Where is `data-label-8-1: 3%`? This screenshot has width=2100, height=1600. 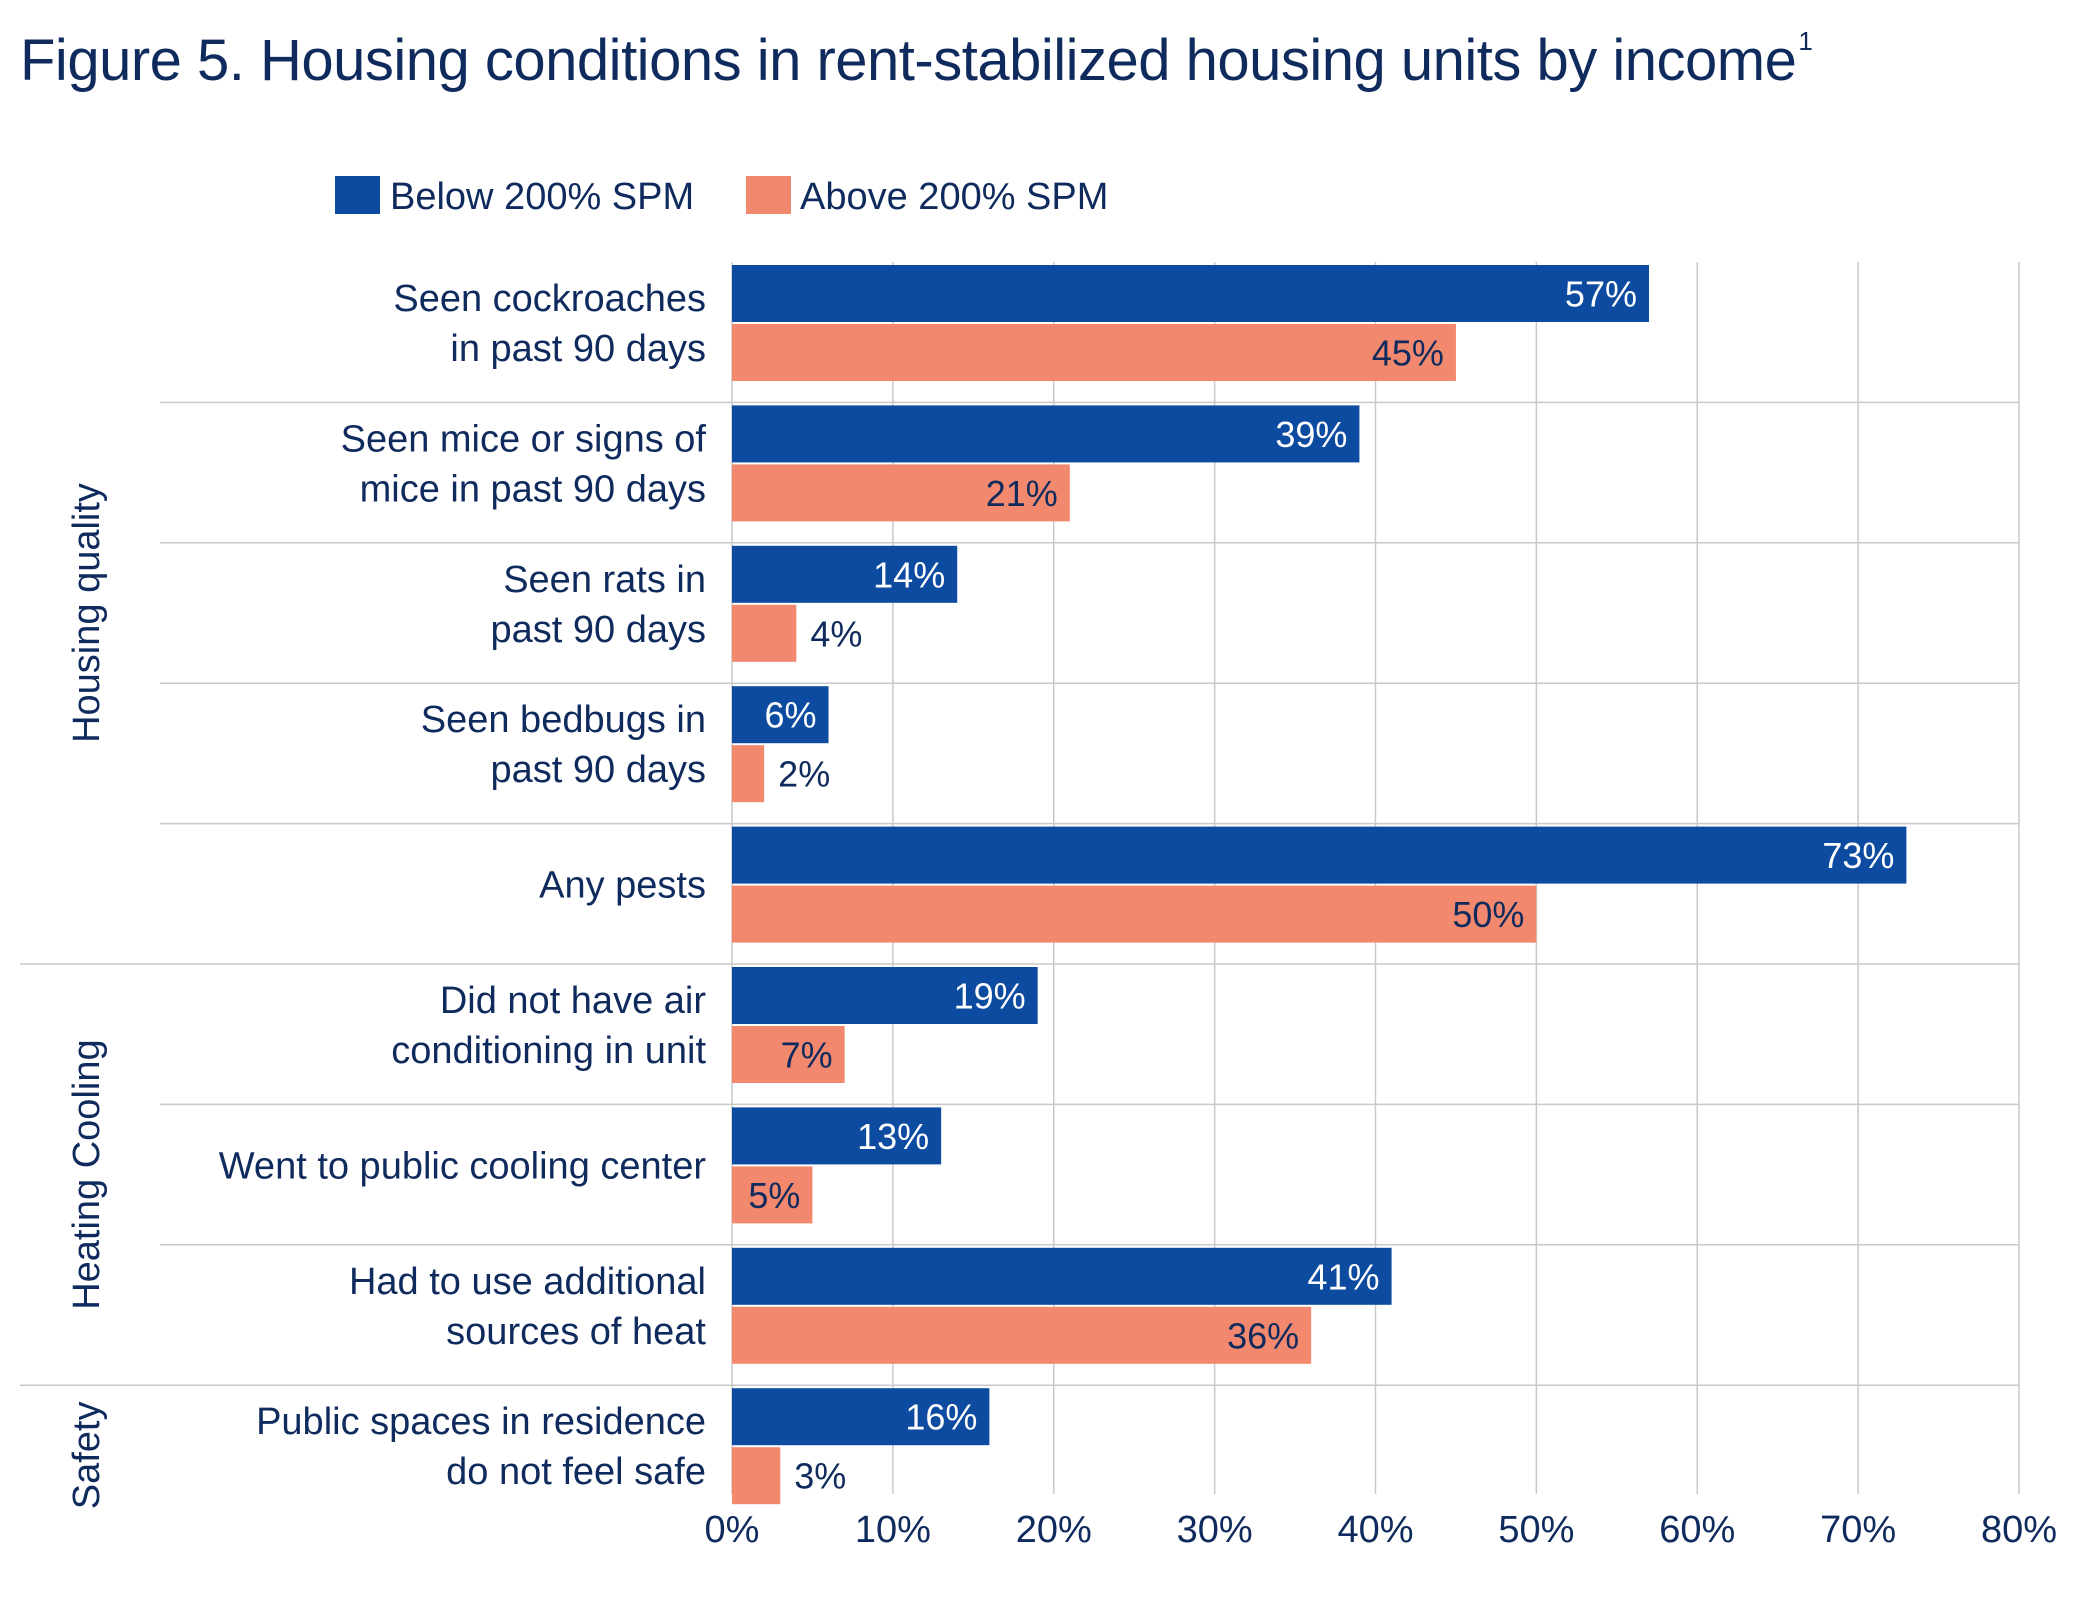 data-label-8-1: 3% is located at coordinates (820, 1476).